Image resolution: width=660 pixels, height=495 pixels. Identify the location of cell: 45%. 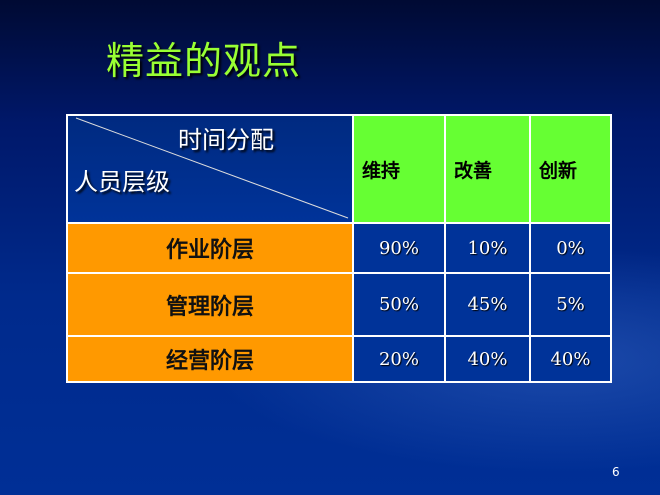
(487, 304).